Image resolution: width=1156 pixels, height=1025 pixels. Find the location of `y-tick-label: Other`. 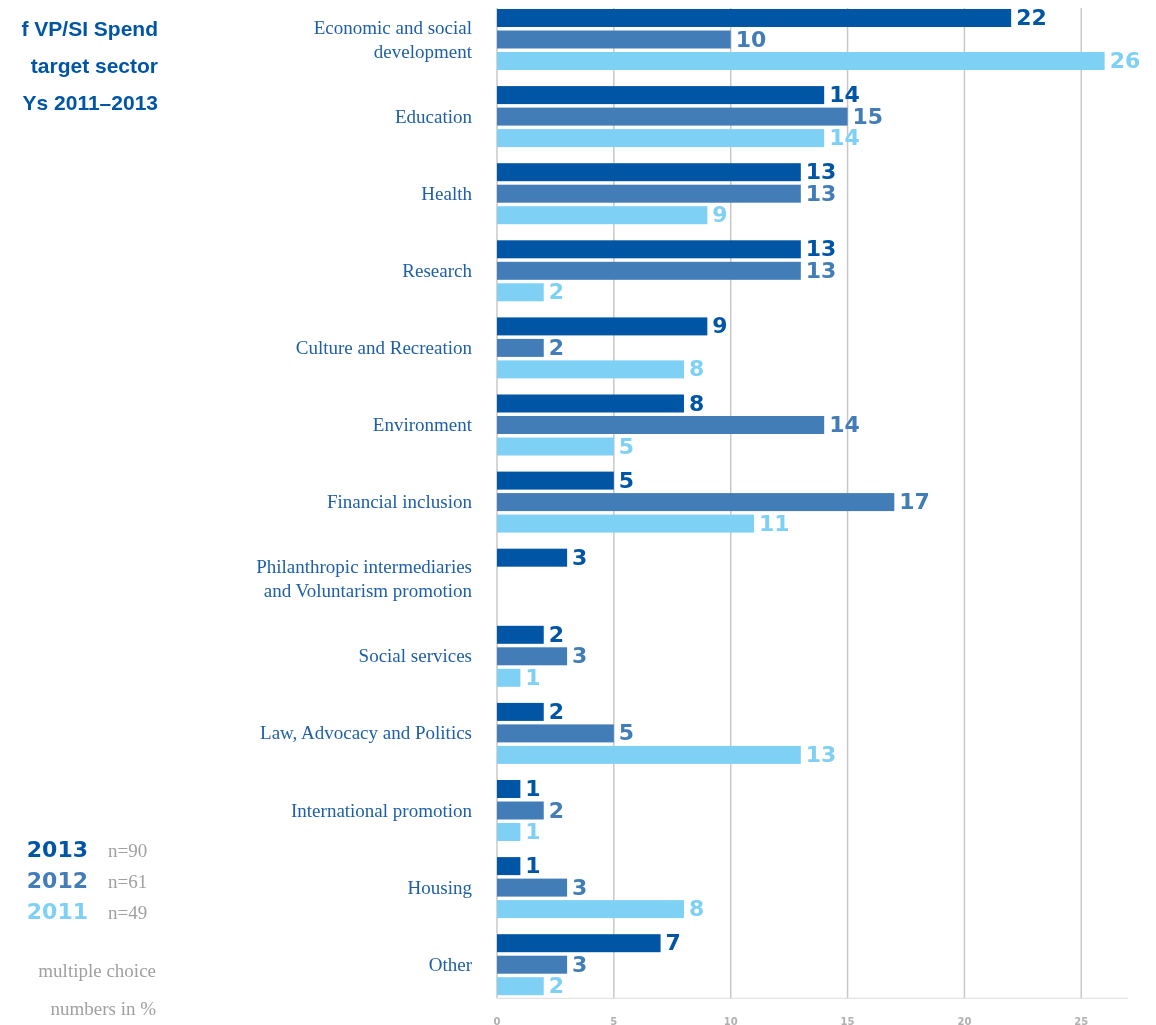

y-tick-label: Other is located at coordinates (450, 964).